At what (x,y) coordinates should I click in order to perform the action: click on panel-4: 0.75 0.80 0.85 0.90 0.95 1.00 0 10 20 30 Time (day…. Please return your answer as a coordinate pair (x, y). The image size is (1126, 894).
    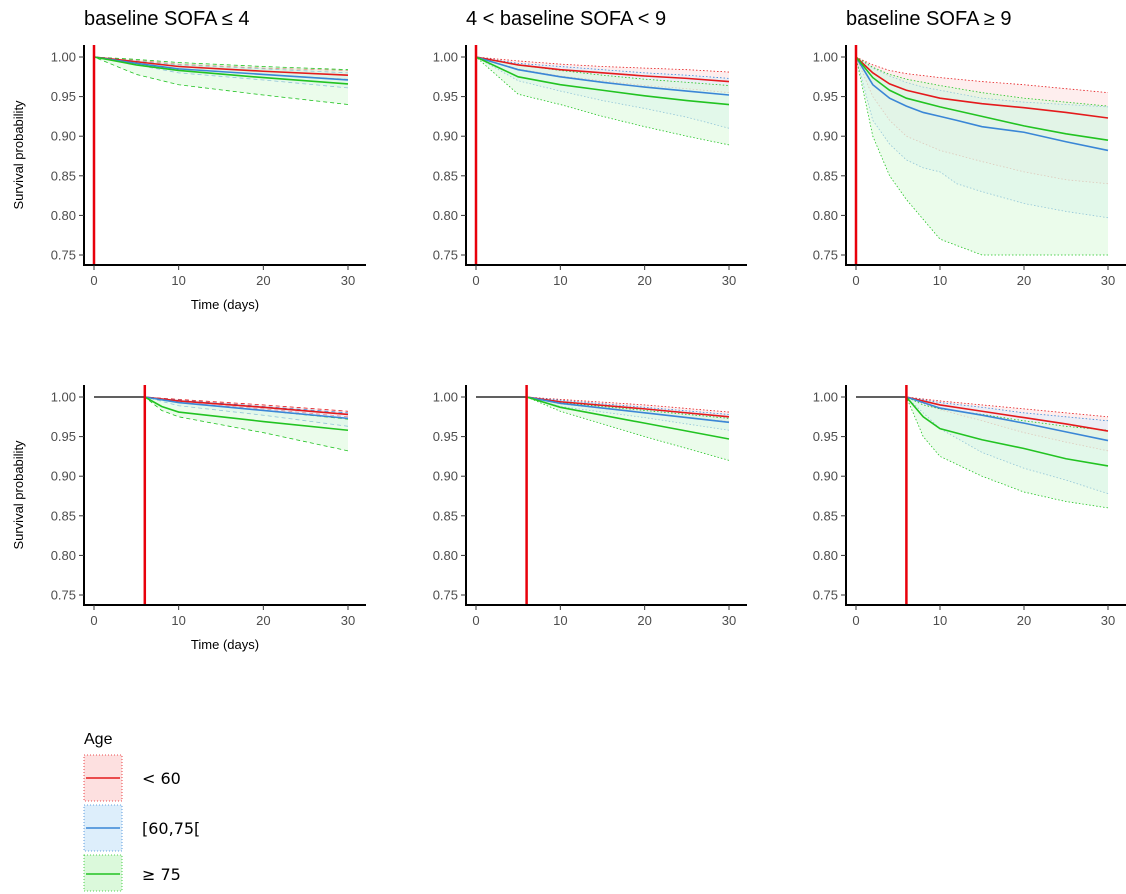
    Looking at the image, I should click on (188, 518).